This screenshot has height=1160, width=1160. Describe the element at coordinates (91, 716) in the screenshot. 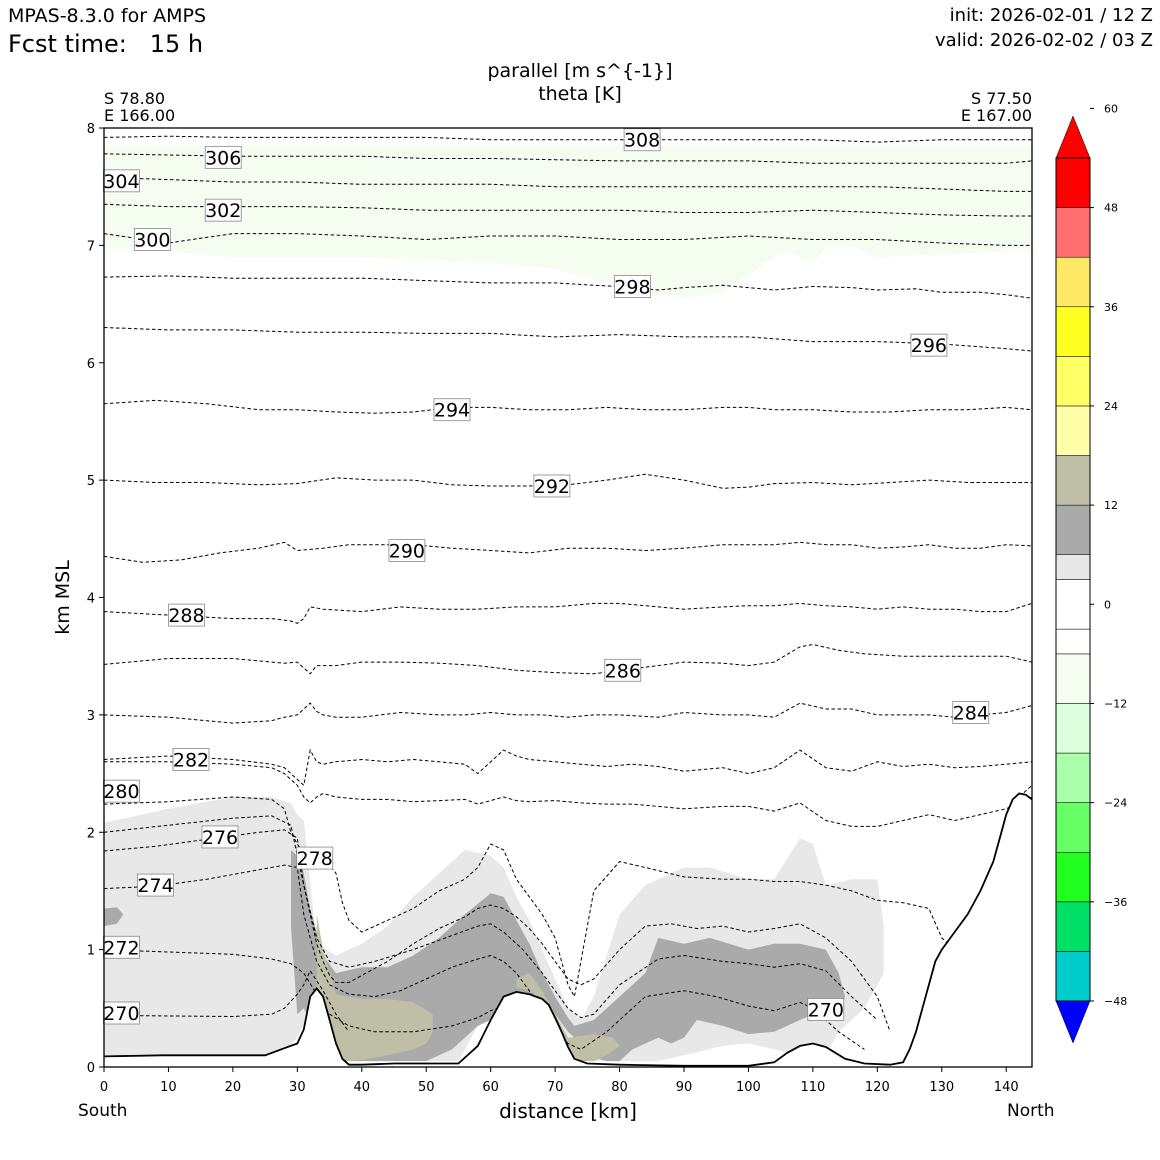

I see `y-tick-label: 3` at that location.